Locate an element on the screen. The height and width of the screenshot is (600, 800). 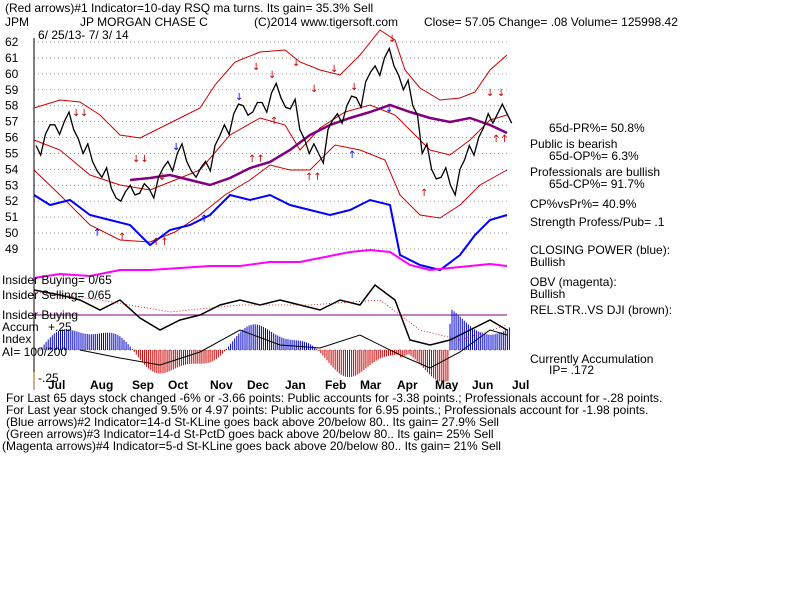
month-label-jun: Jun is located at coordinates (483, 385).